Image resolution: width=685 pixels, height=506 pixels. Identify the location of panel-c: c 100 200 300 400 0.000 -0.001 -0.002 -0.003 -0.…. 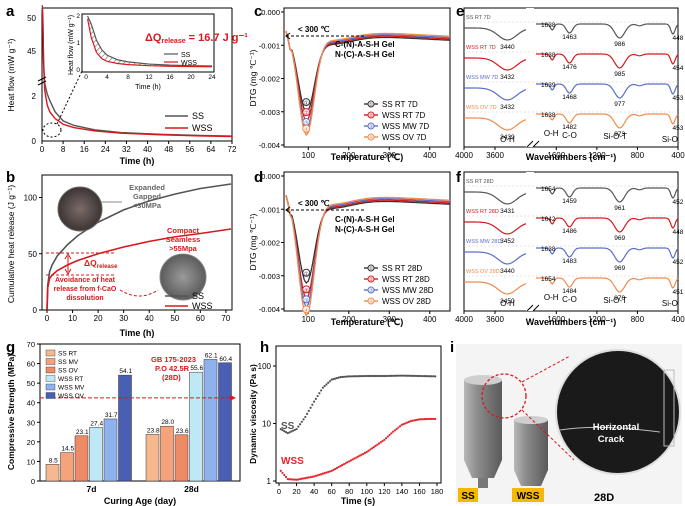
(349, 82).